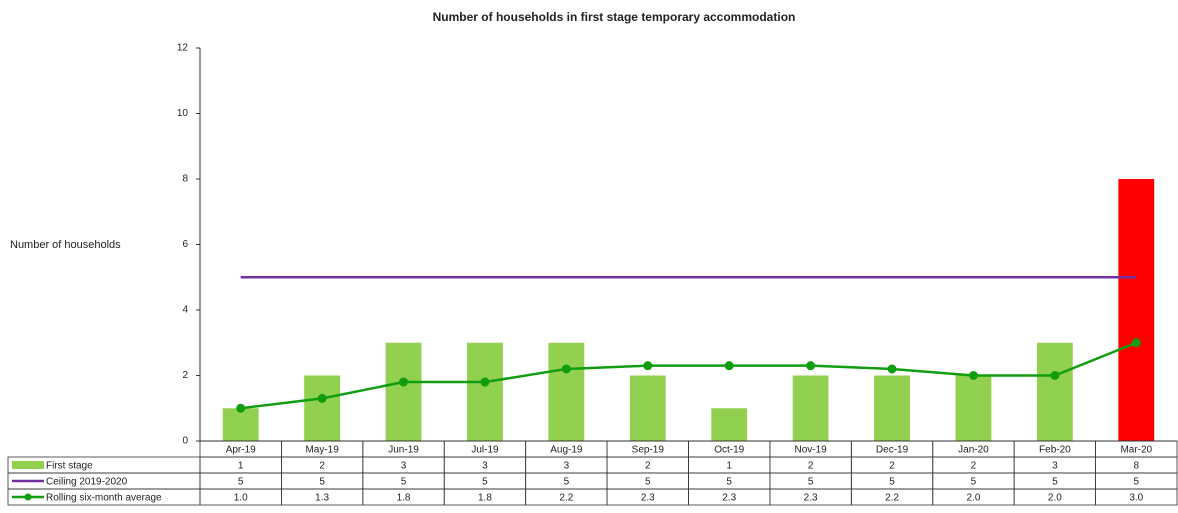 This screenshot has width=1178, height=513. I want to click on y-axis-label: Number of households, so click(65, 245).